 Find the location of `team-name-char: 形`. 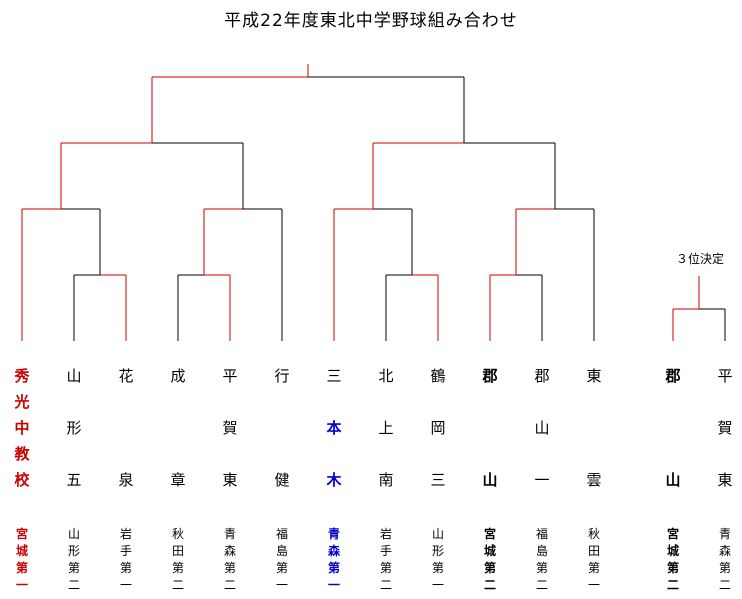

team-name-char: 形 is located at coordinates (73, 428).